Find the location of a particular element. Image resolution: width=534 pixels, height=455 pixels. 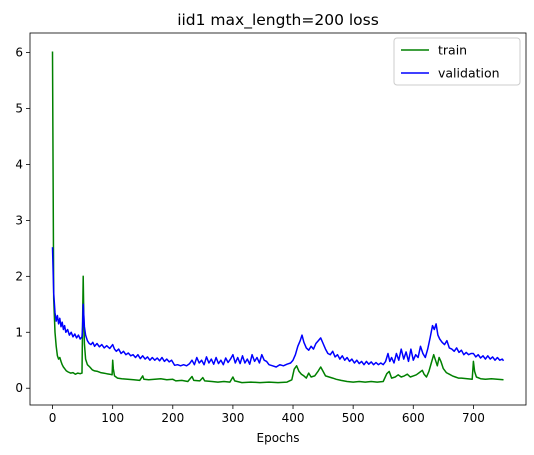

y-tick-label: 1 is located at coordinates (19, 332).